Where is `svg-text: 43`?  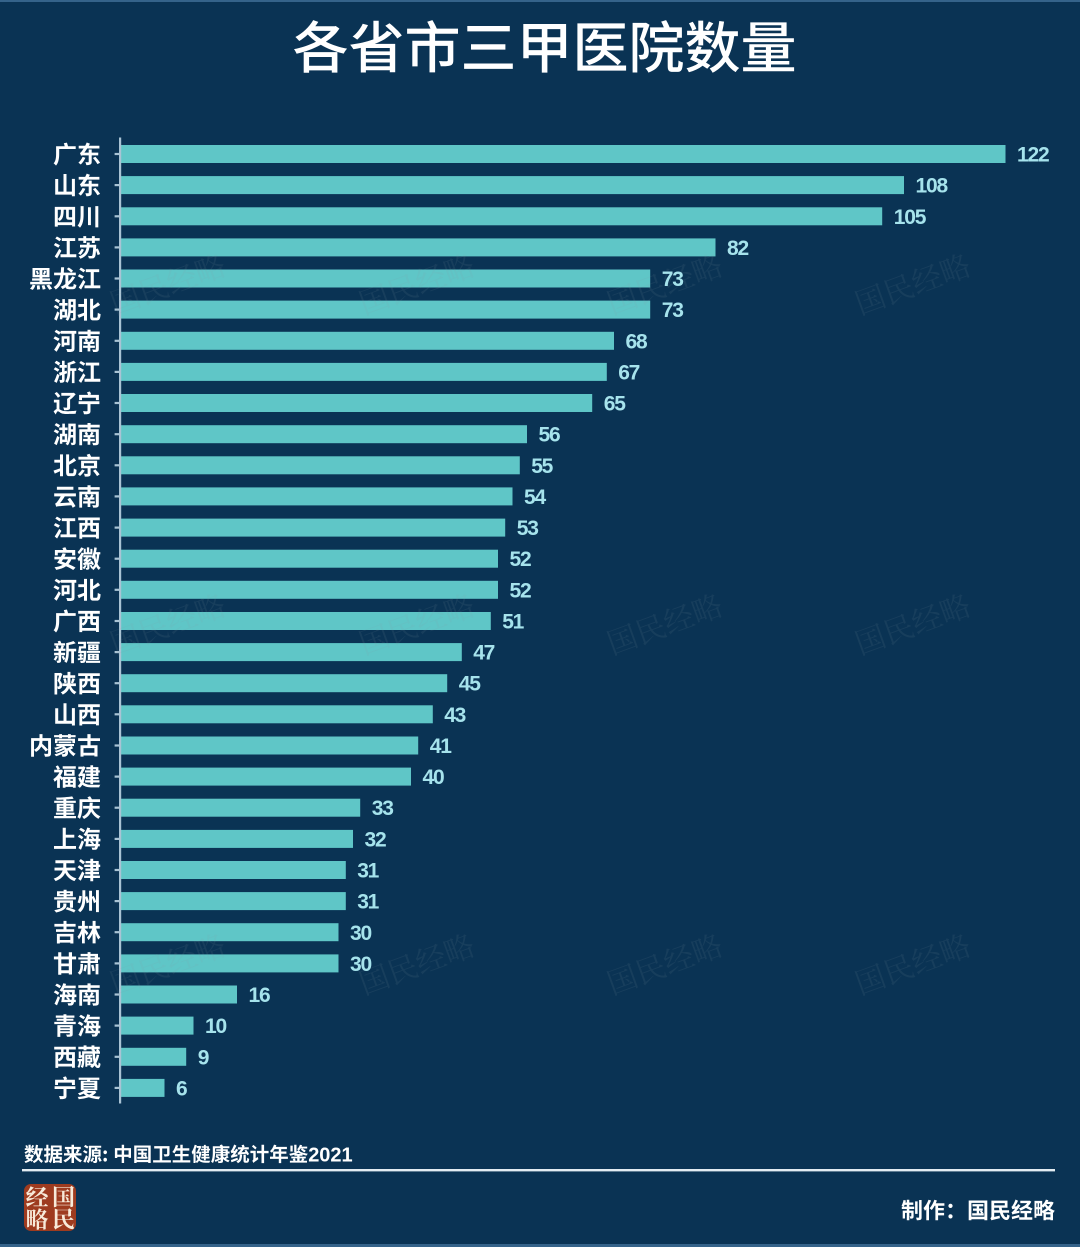 svg-text: 43 is located at coordinates (454, 715).